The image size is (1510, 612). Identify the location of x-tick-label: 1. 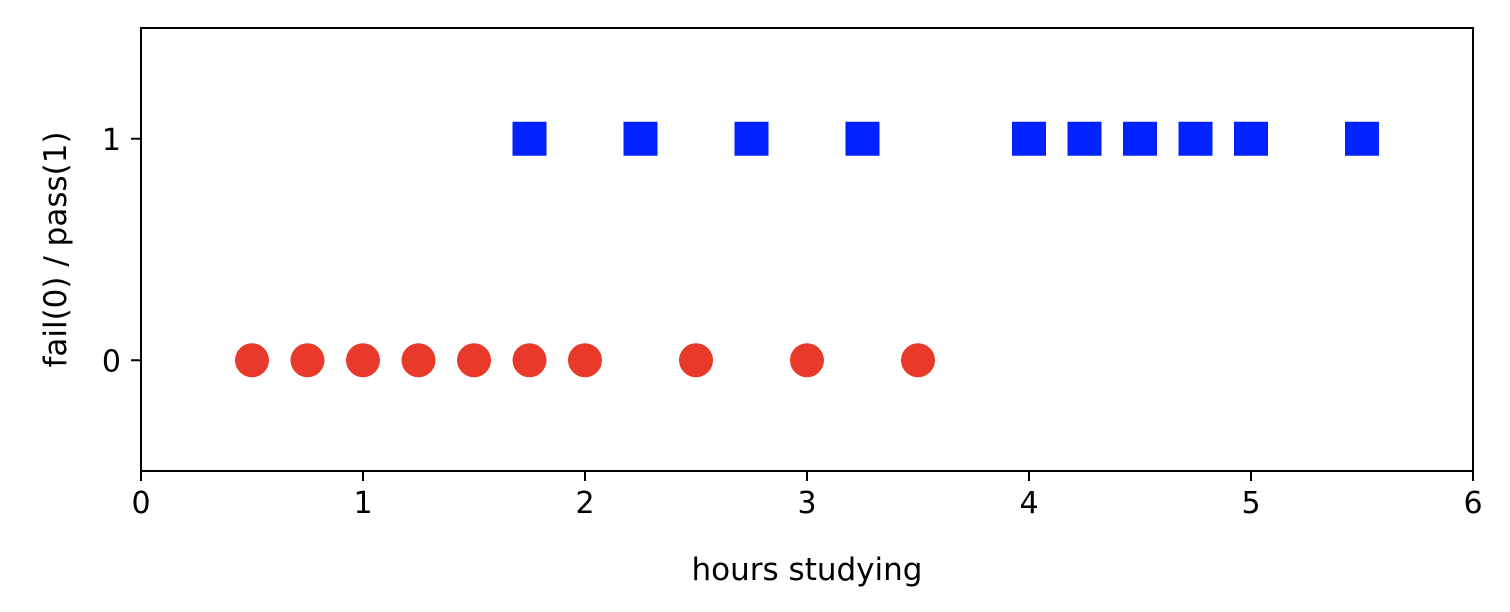
(362, 503).